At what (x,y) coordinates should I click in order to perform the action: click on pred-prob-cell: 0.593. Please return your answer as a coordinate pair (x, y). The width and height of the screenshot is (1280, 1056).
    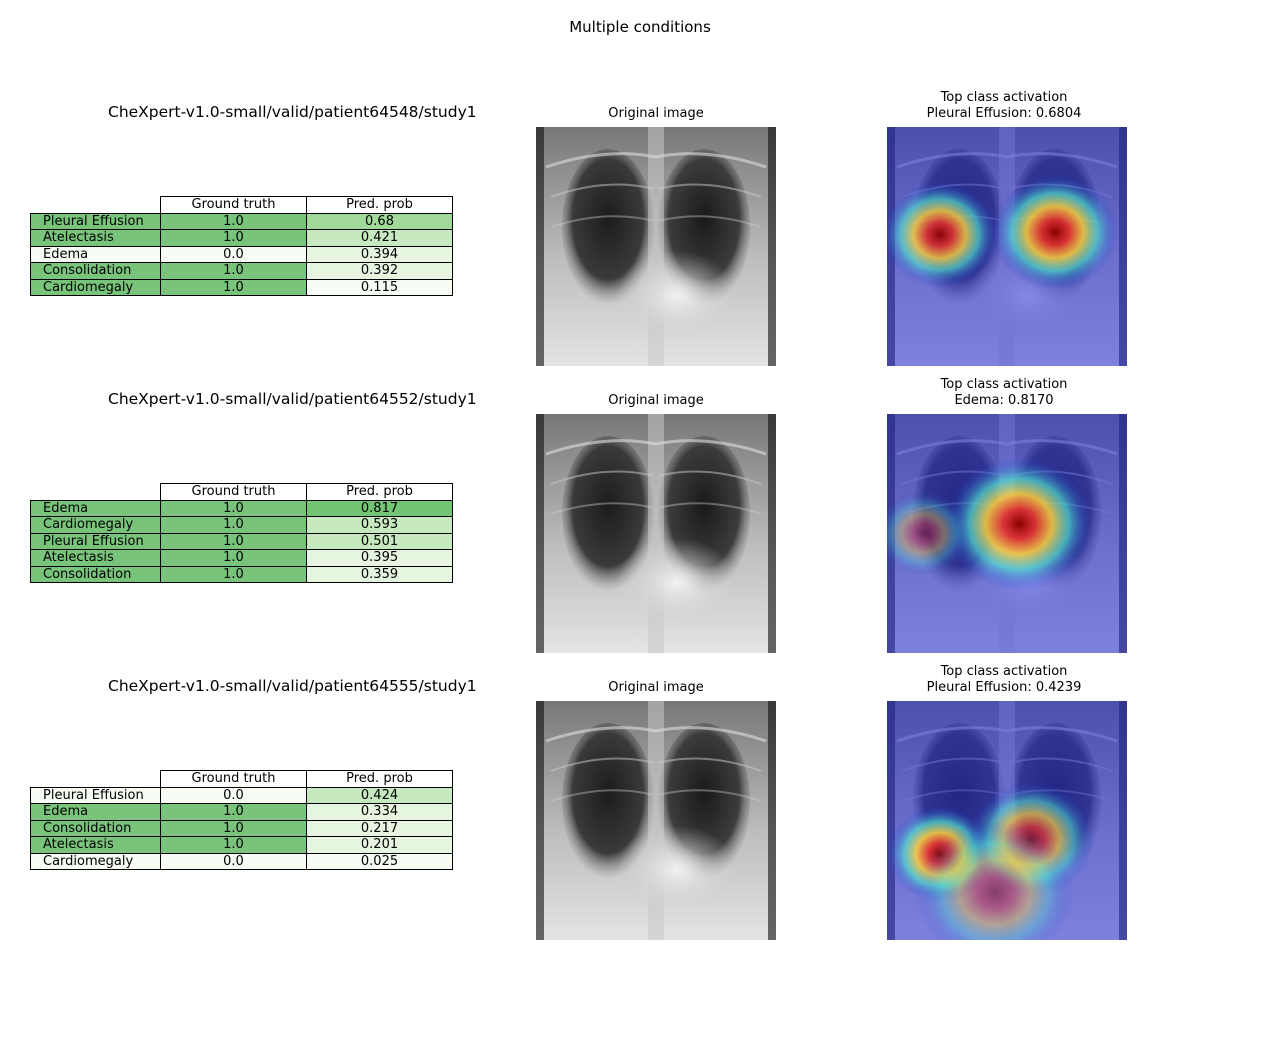
    Looking at the image, I should click on (379, 525).